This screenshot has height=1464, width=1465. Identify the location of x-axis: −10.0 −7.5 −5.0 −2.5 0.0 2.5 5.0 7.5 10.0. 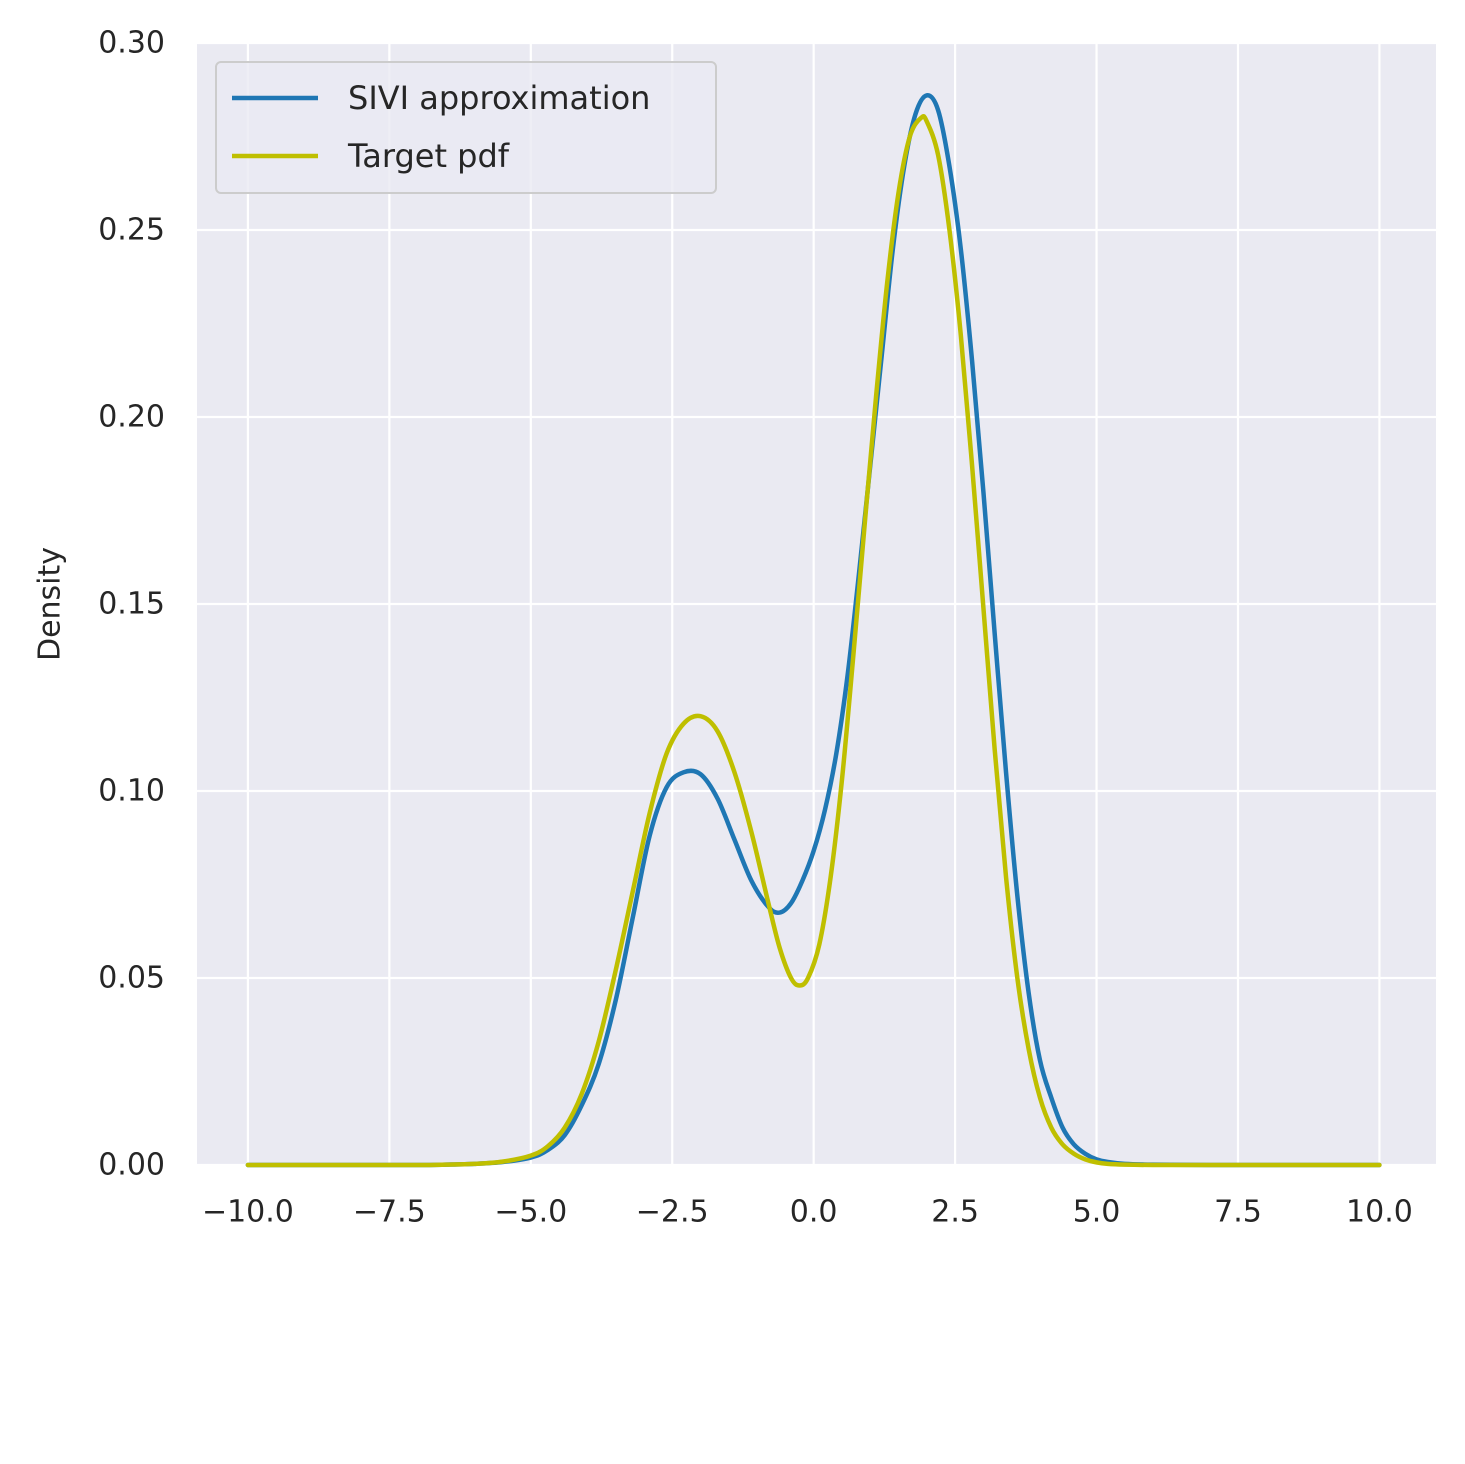
(807, 1212).